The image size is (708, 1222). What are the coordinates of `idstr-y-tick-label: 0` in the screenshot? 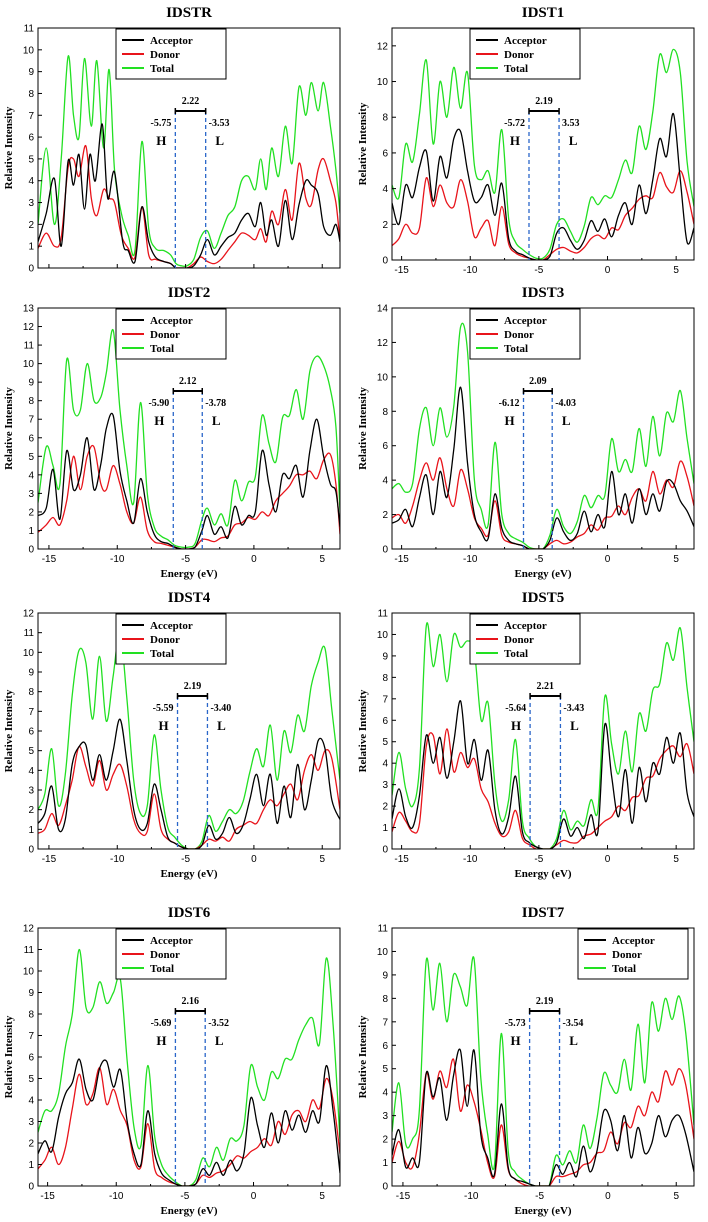 It's located at (31, 269).